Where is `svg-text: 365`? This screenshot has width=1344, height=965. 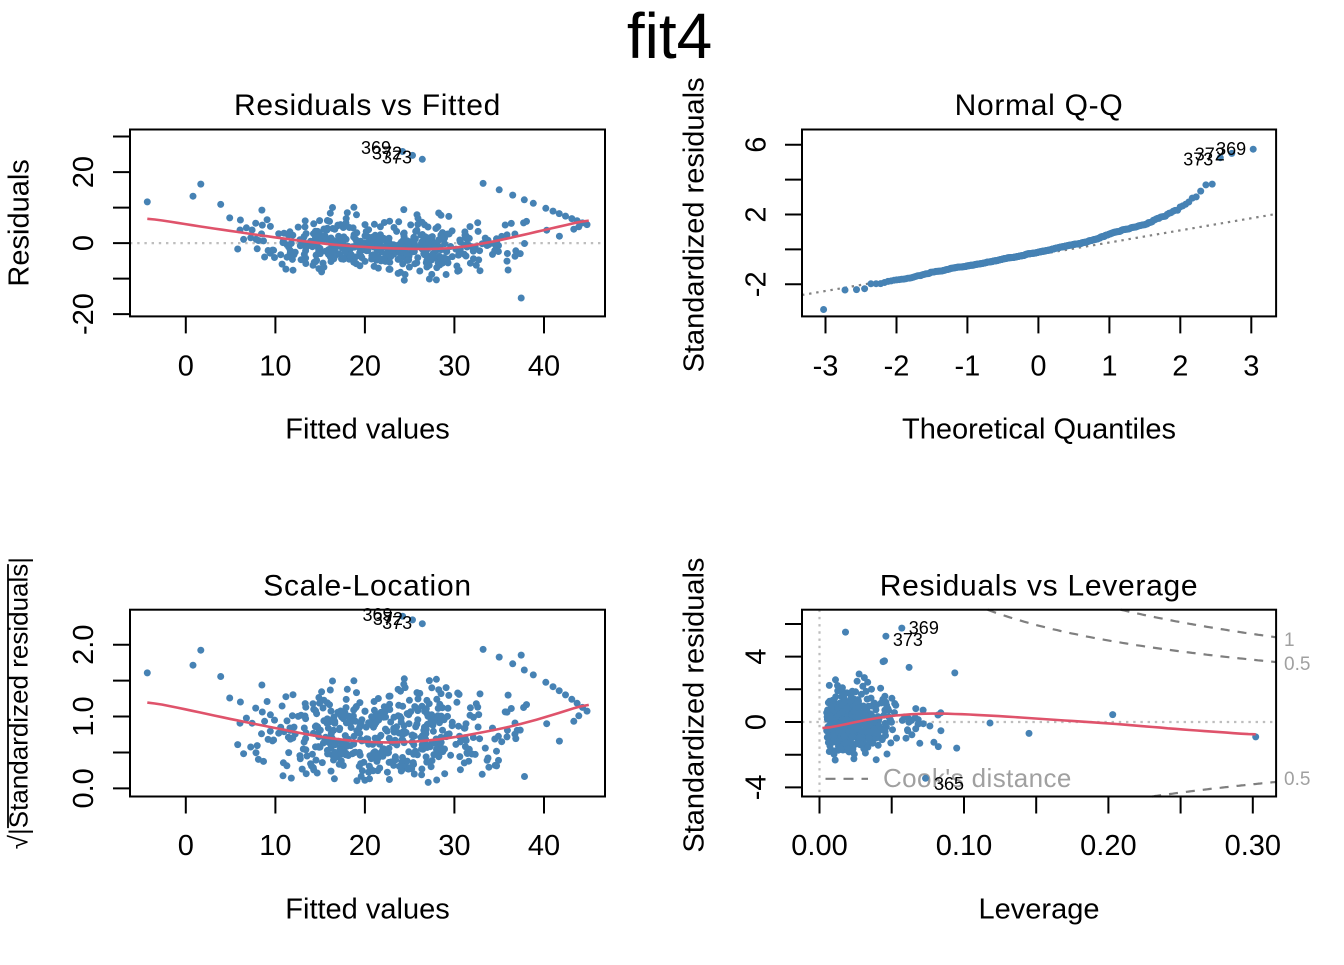 svg-text: 365 is located at coordinates (949, 784).